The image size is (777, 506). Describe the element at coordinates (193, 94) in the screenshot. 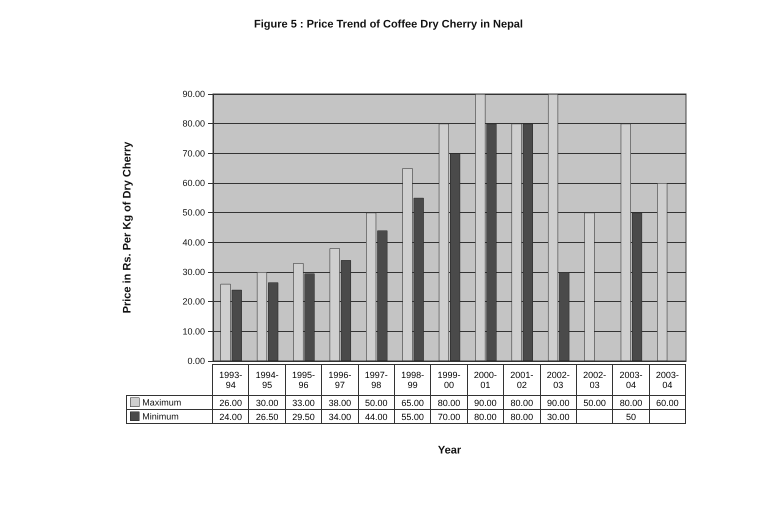

I see `y-tick-label: 90.00` at that location.